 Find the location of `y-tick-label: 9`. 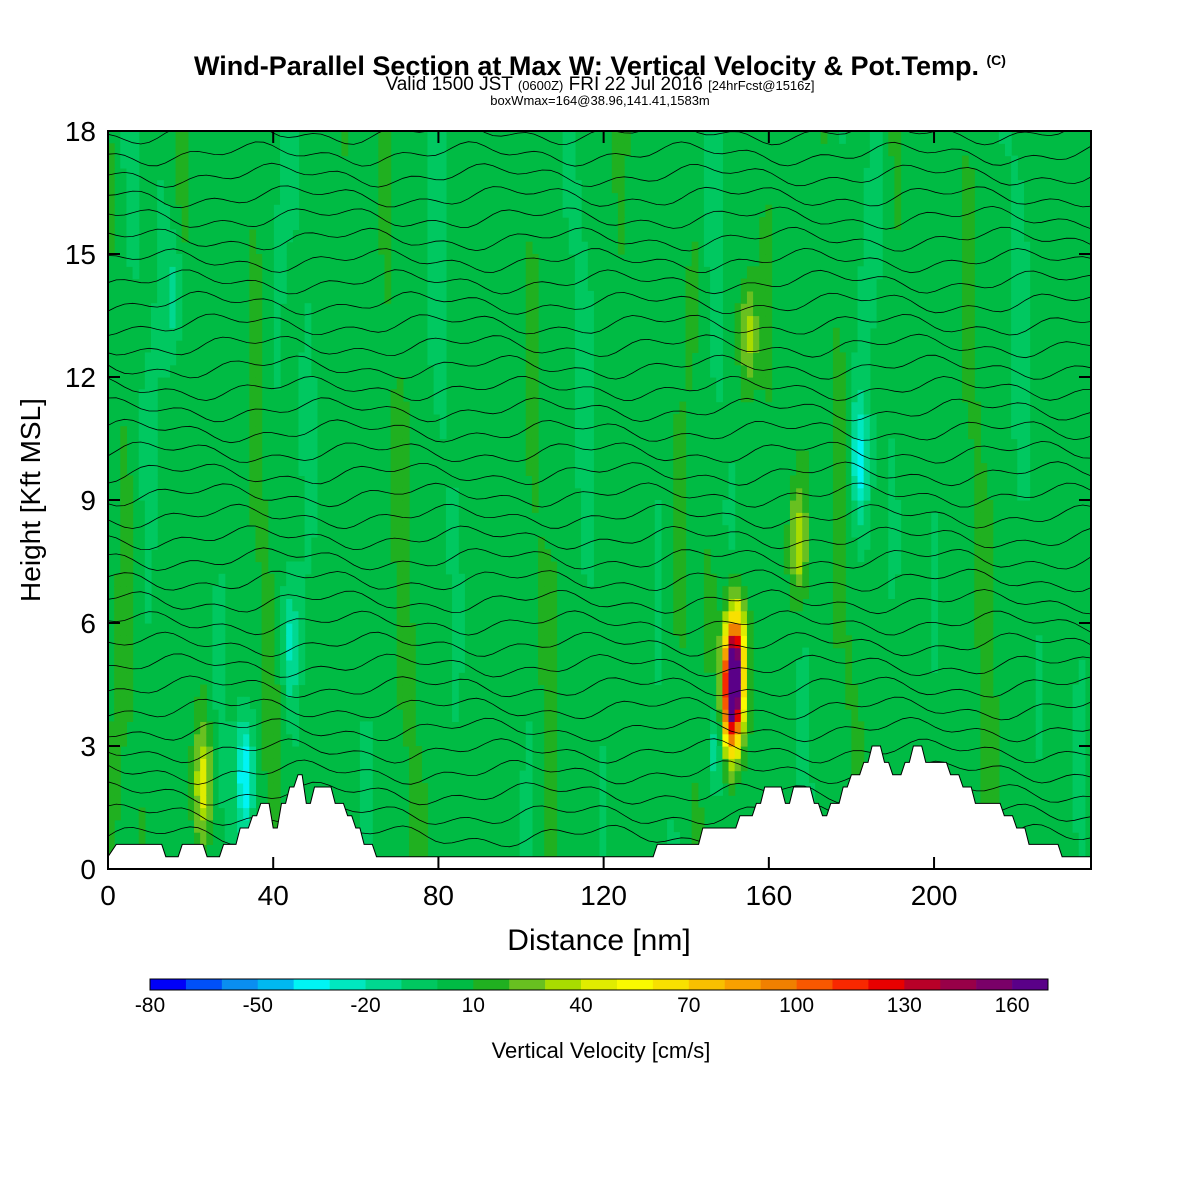

y-tick-label: 9 is located at coordinates (88, 500).